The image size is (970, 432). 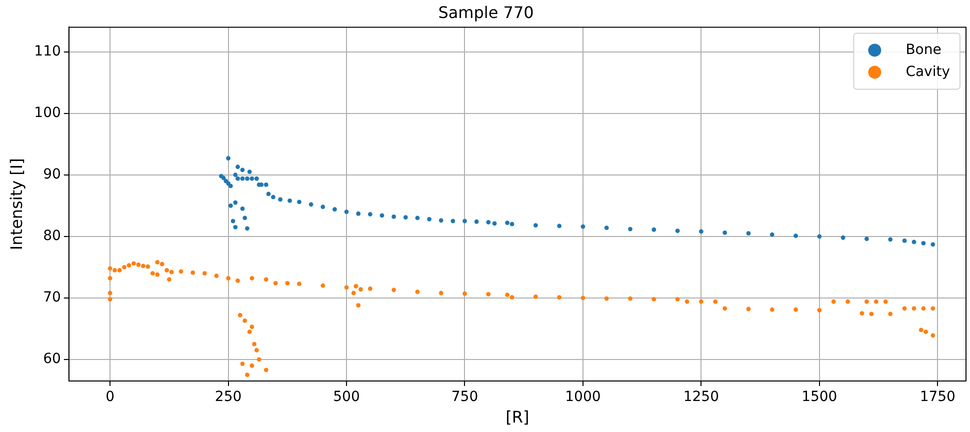 I want to click on legend-label: Cavity, so click(x=928, y=72).